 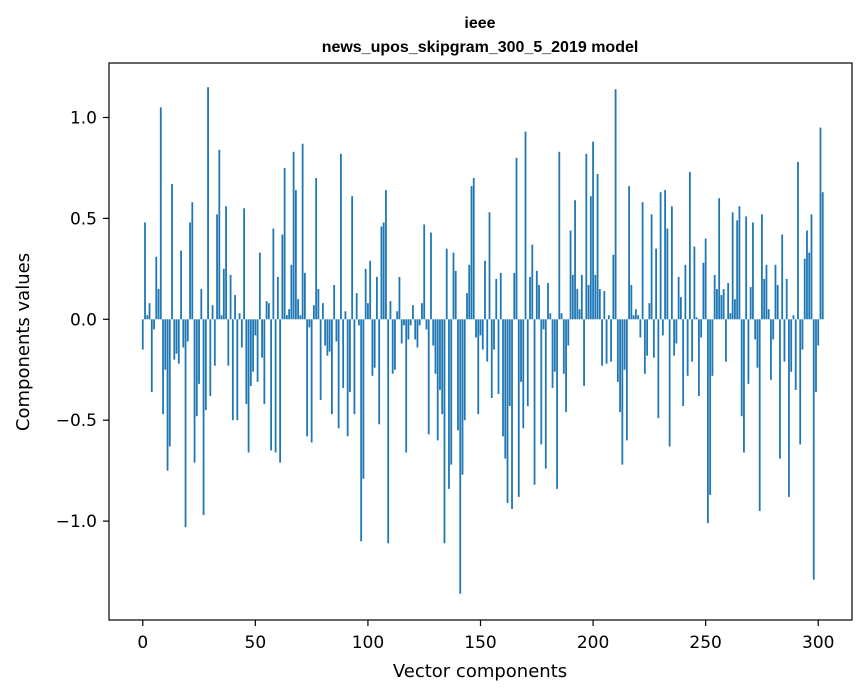 I want to click on y-tick-label: 1.0, so click(x=83, y=118).